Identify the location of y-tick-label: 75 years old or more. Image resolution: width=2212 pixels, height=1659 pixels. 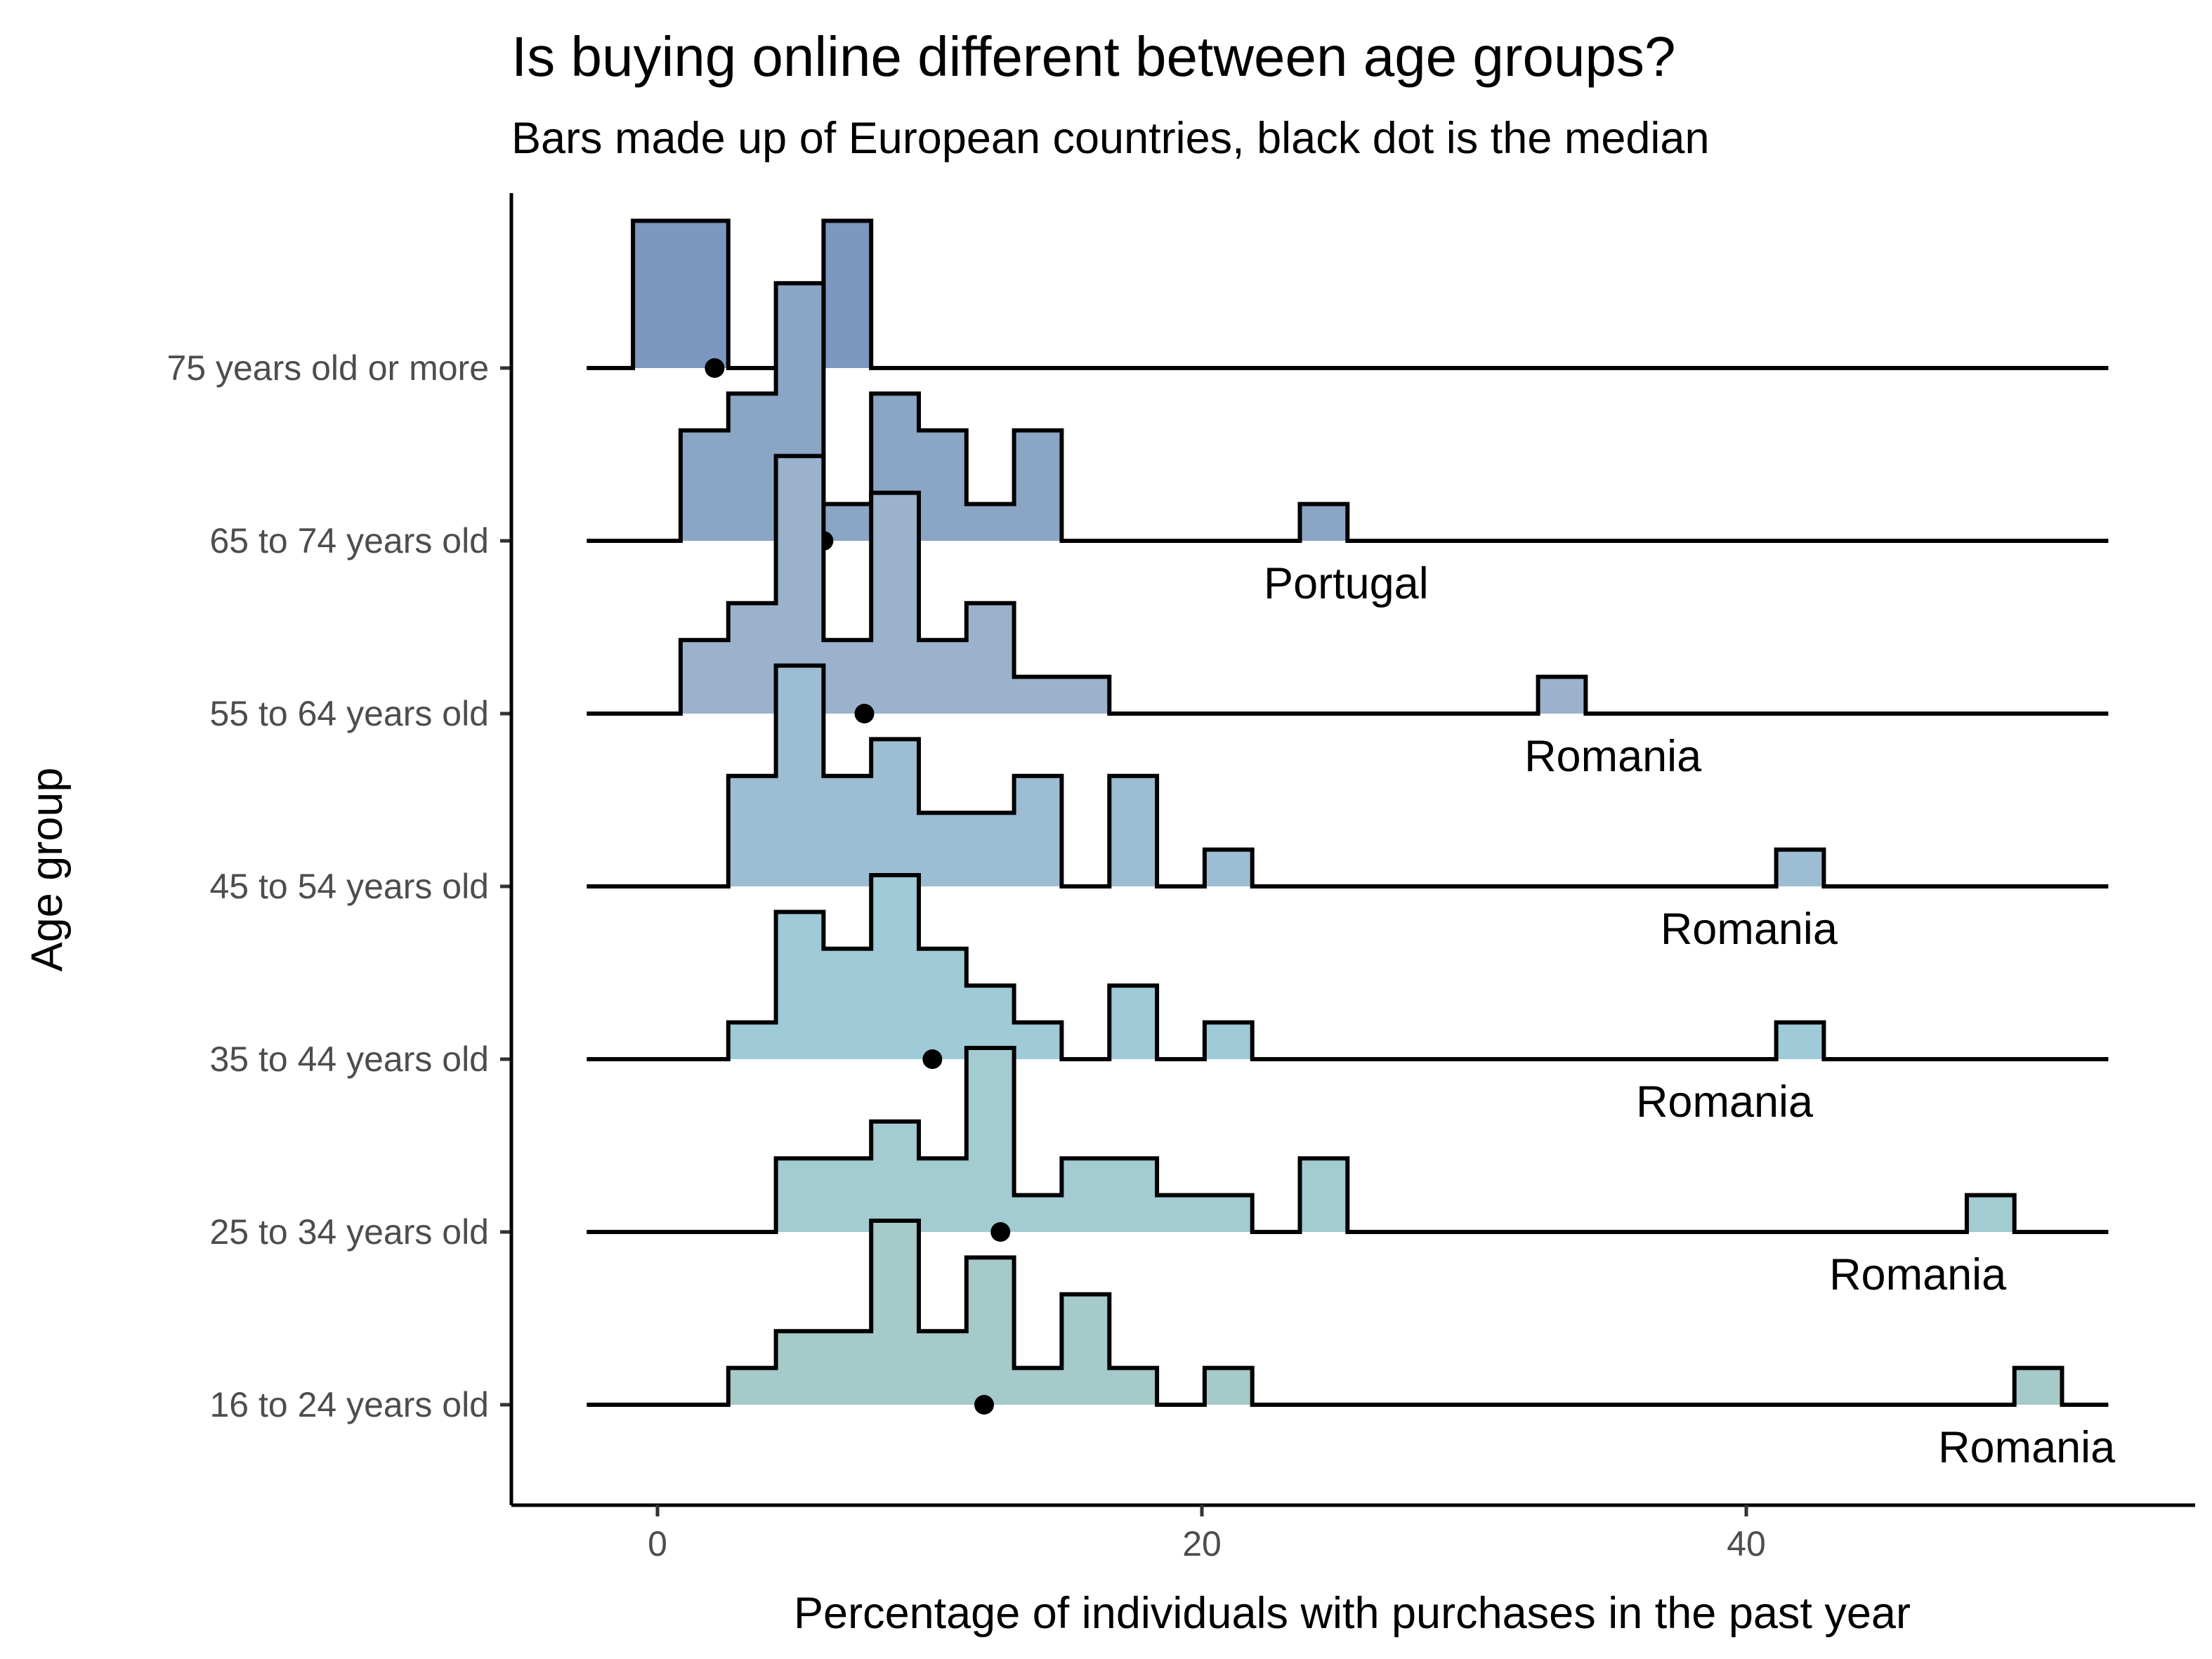
(327, 368).